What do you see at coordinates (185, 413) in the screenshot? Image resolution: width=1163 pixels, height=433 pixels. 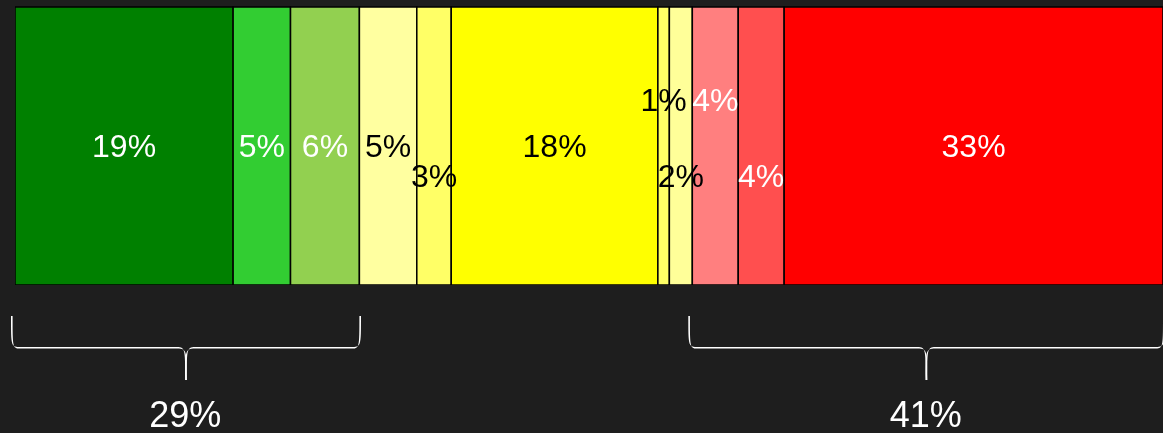 I see `text: 29%` at bounding box center [185, 413].